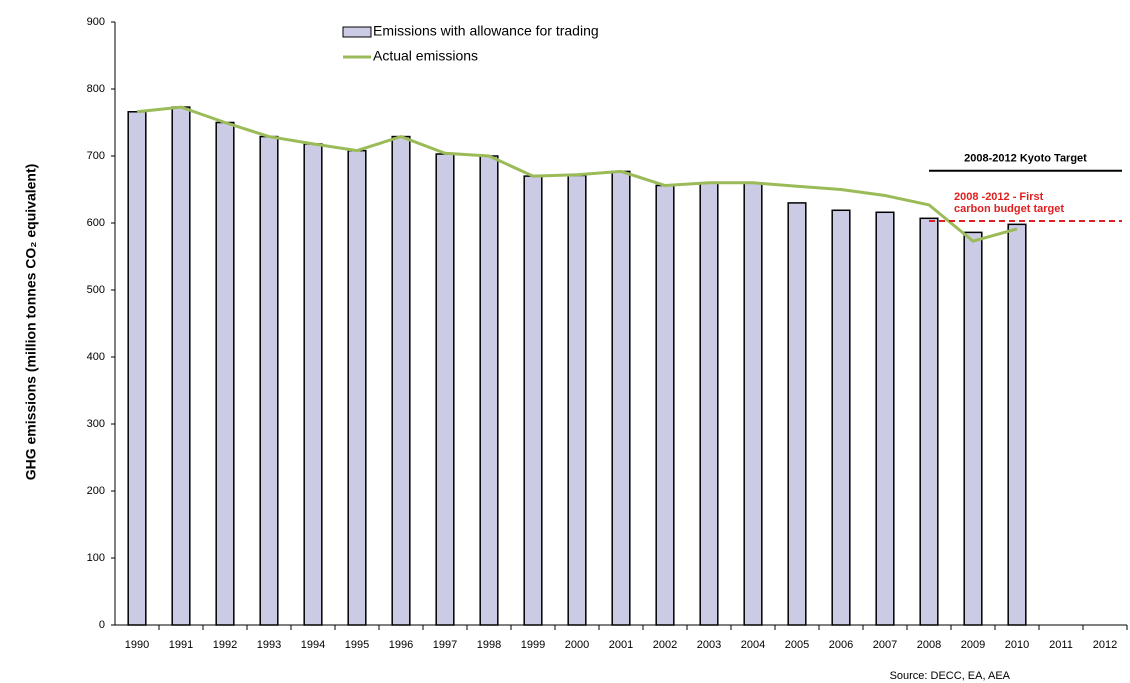 The height and width of the screenshot is (683, 1130). Describe the element at coordinates (96, 156) in the screenshot. I see `y-tick-label: 700` at that location.